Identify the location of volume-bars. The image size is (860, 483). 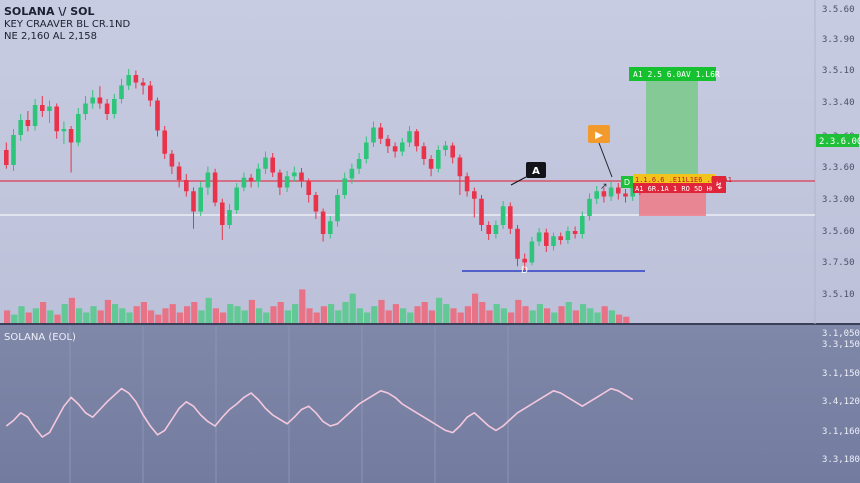
(317, 306).